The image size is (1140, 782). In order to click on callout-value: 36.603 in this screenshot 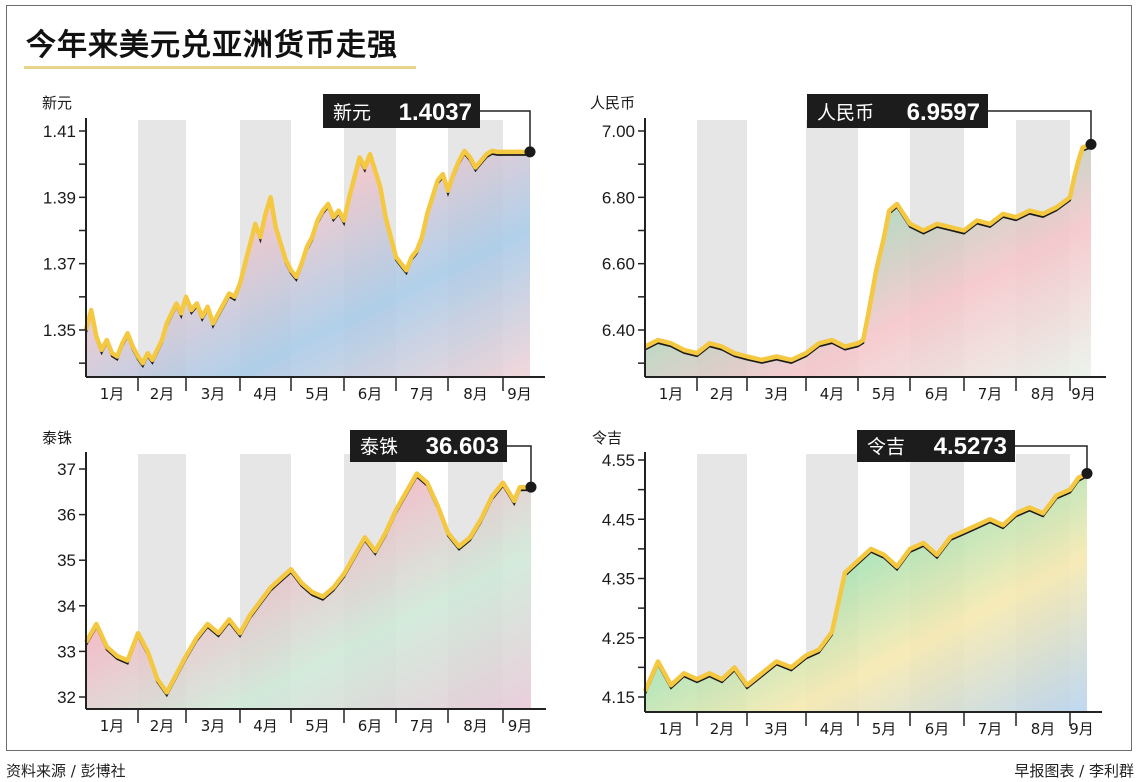, I will do `click(462, 446)`.